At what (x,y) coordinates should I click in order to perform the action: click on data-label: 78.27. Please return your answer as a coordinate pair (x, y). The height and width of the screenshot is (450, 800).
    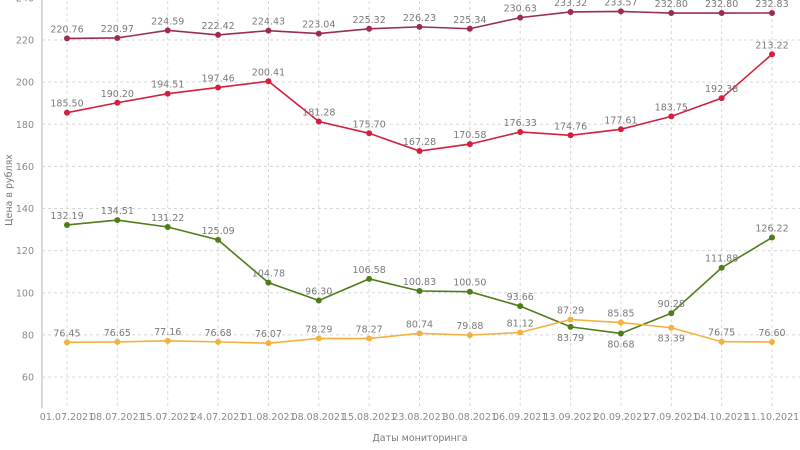
    Looking at the image, I should click on (369, 330).